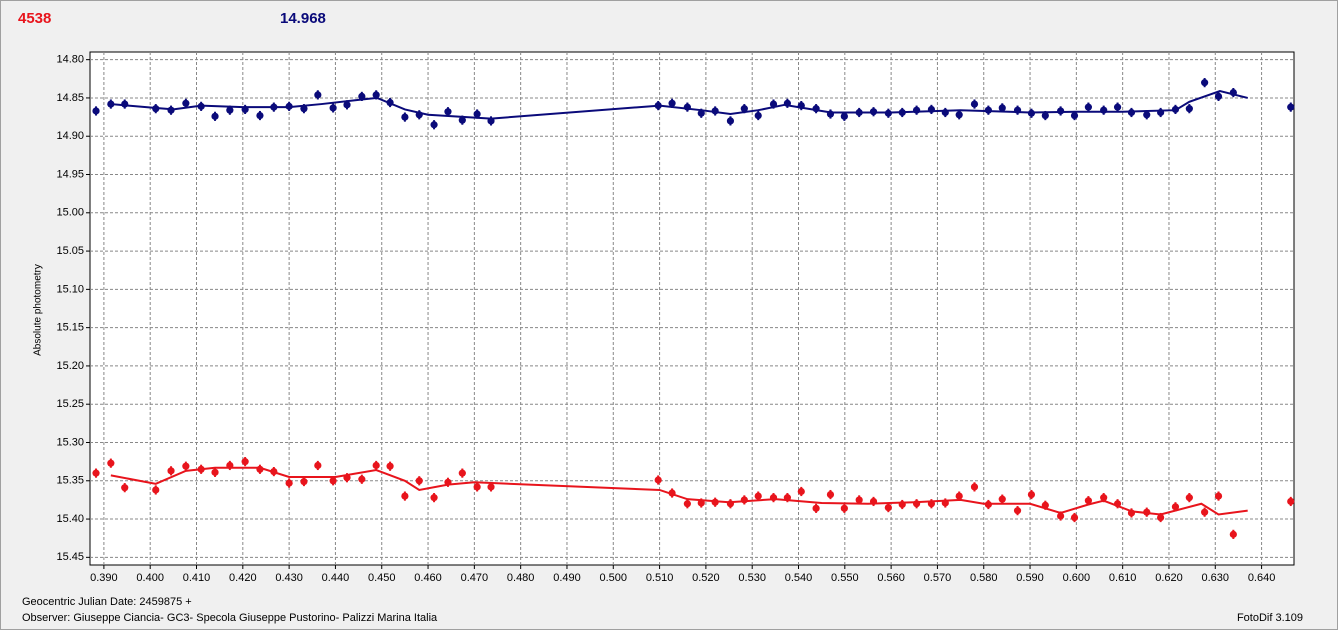 Image resolution: width=1338 pixels, height=630 pixels. Describe the element at coordinates (1077, 578) in the screenshot. I see `x-tick-label: 0.600` at that location.